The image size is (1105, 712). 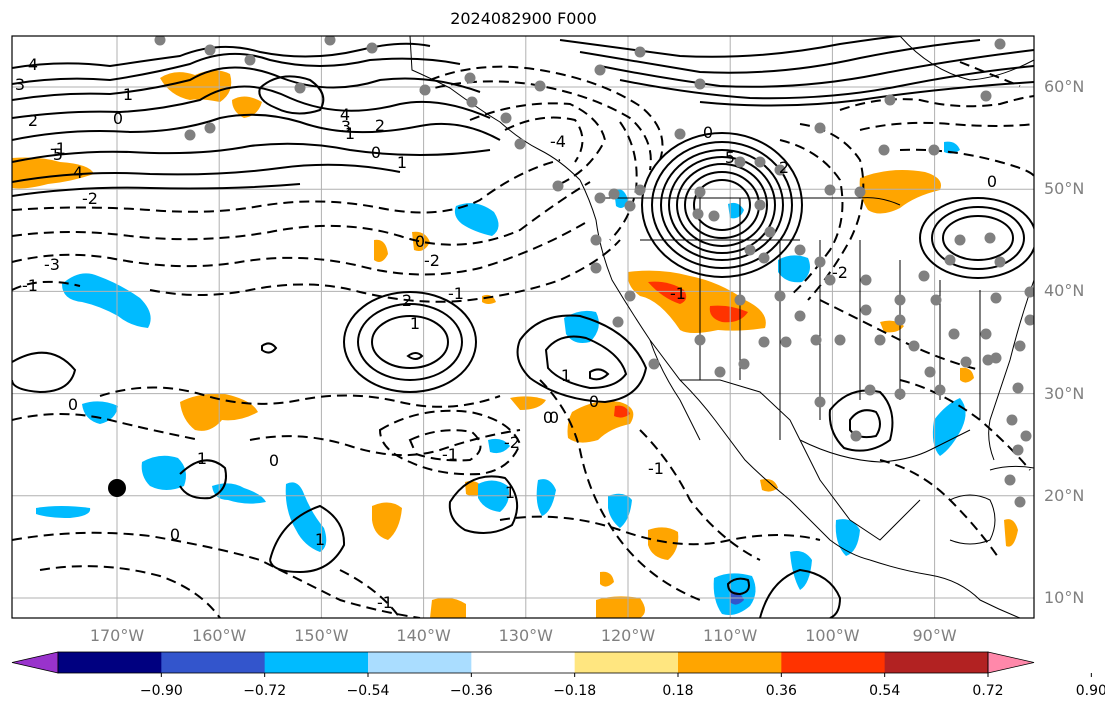 What do you see at coordinates (860, 490) in the screenshot?
I see `mexico-interior` at bounding box center [860, 490].